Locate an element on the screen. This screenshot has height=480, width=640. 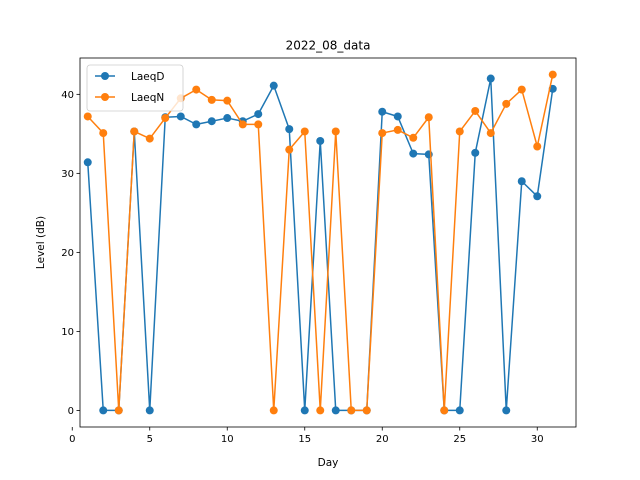
y-tick-label: 20 is located at coordinates (67, 253).